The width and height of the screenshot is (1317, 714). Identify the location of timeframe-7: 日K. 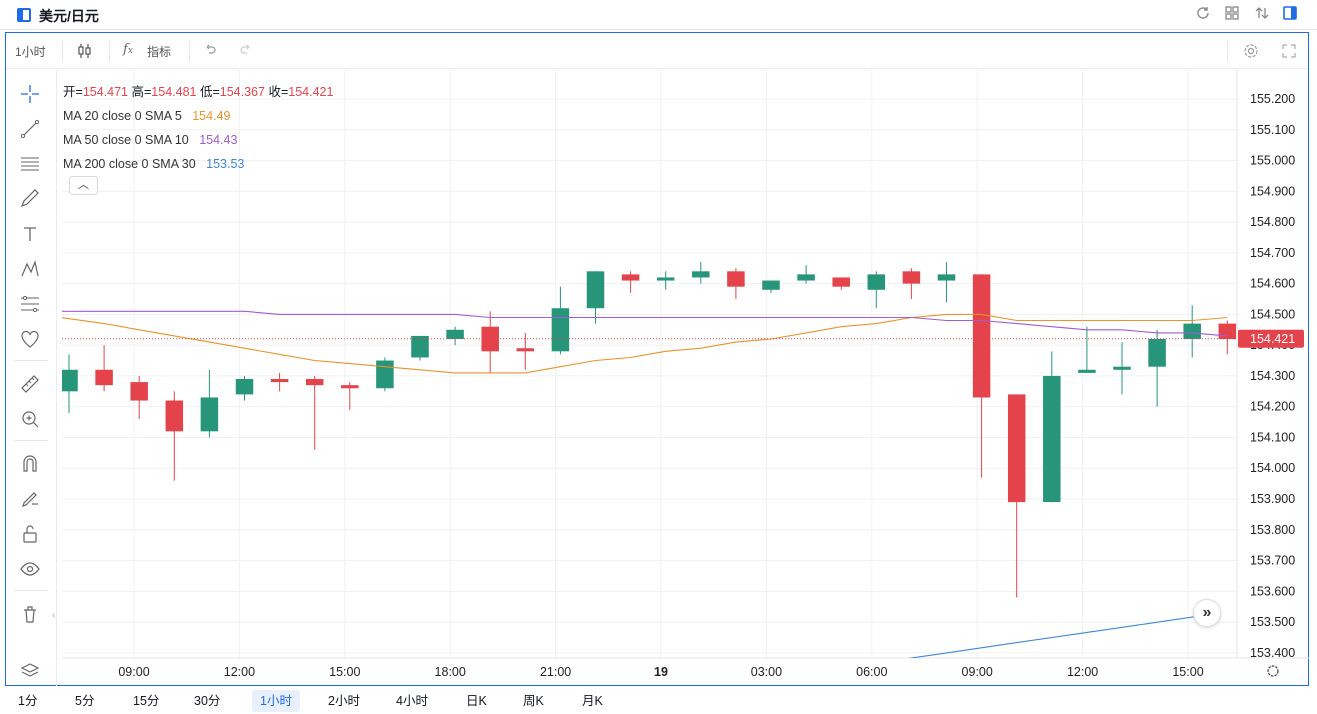
(476, 701).